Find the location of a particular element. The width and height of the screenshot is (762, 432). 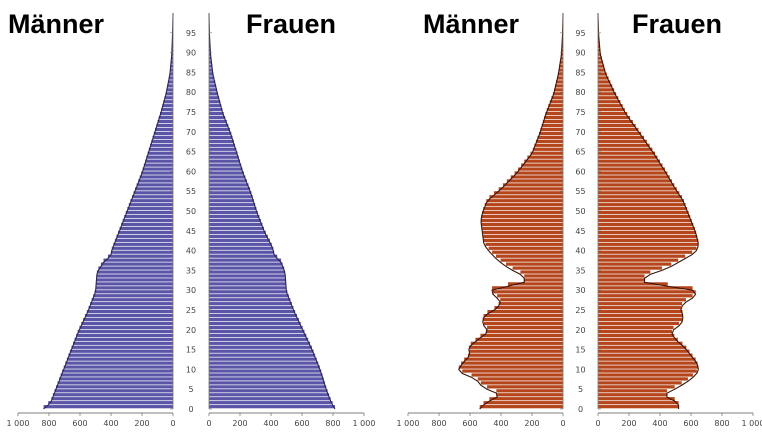

pyramid-2-right-bars is located at coordinates (648, 214).